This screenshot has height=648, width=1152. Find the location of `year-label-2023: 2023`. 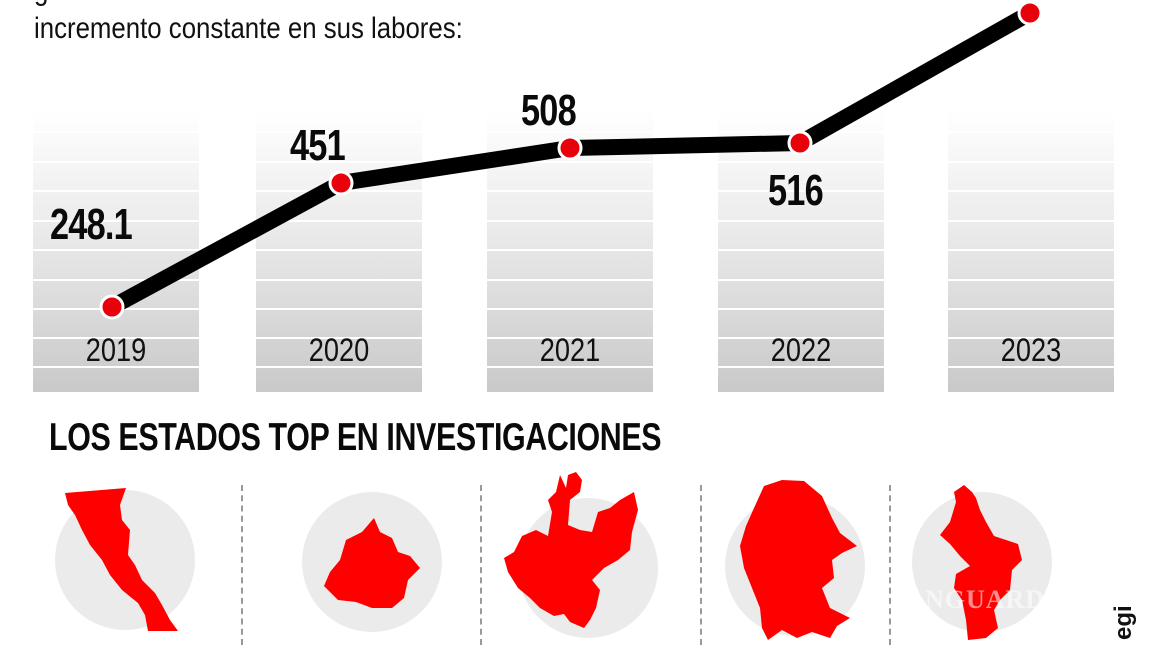

year-label-2023: 2023 is located at coordinates (1031, 350).